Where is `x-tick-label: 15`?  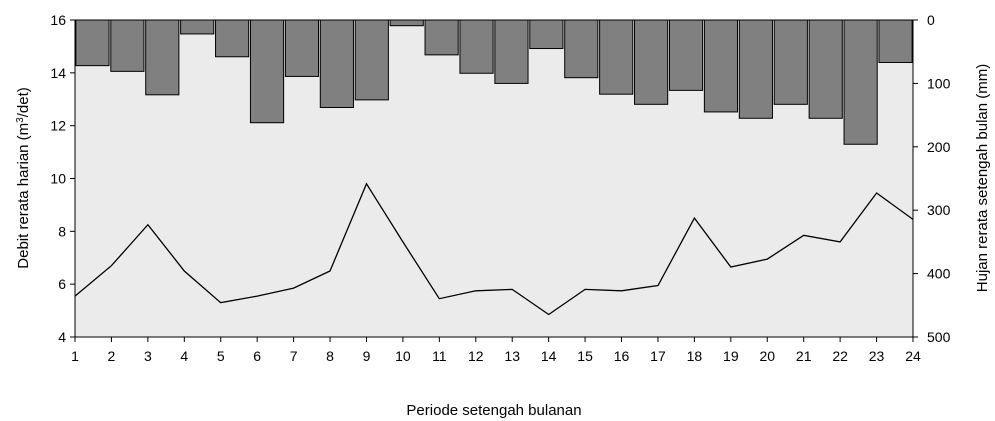
x-tick-label: 15 is located at coordinates (585, 356).